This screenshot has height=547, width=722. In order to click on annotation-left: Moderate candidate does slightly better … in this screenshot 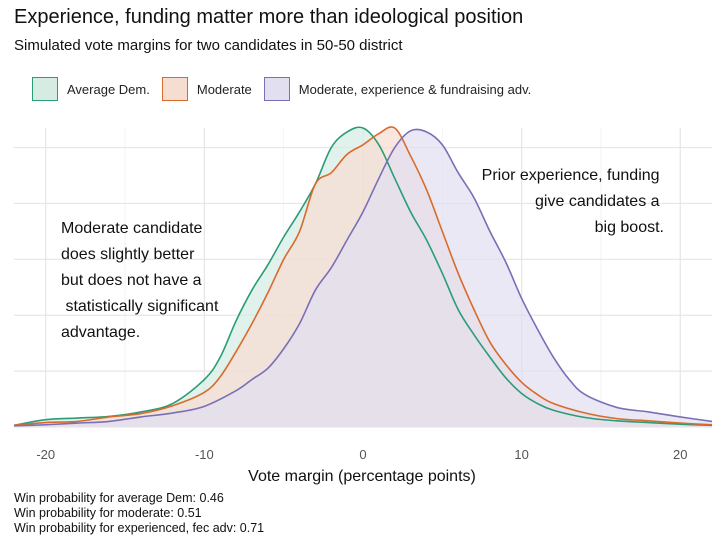, I will do `click(142, 280)`.